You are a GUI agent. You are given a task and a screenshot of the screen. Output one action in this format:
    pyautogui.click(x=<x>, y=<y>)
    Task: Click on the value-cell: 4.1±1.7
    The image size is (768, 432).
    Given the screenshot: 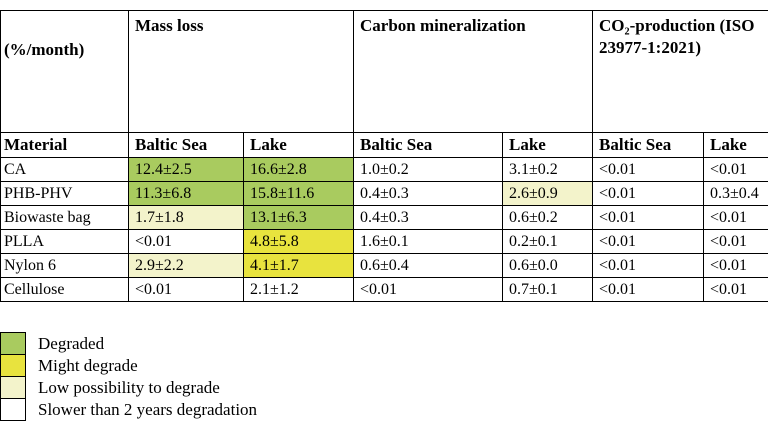 What is the action you would take?
    pyautogui.click(x=298, y=265)
    